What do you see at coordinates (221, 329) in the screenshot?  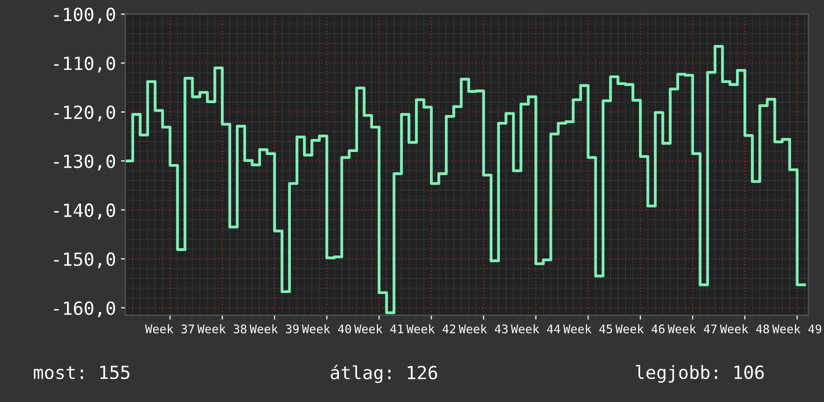 I see `x-tick-label: Week 38` at bounding box center [221, 329].